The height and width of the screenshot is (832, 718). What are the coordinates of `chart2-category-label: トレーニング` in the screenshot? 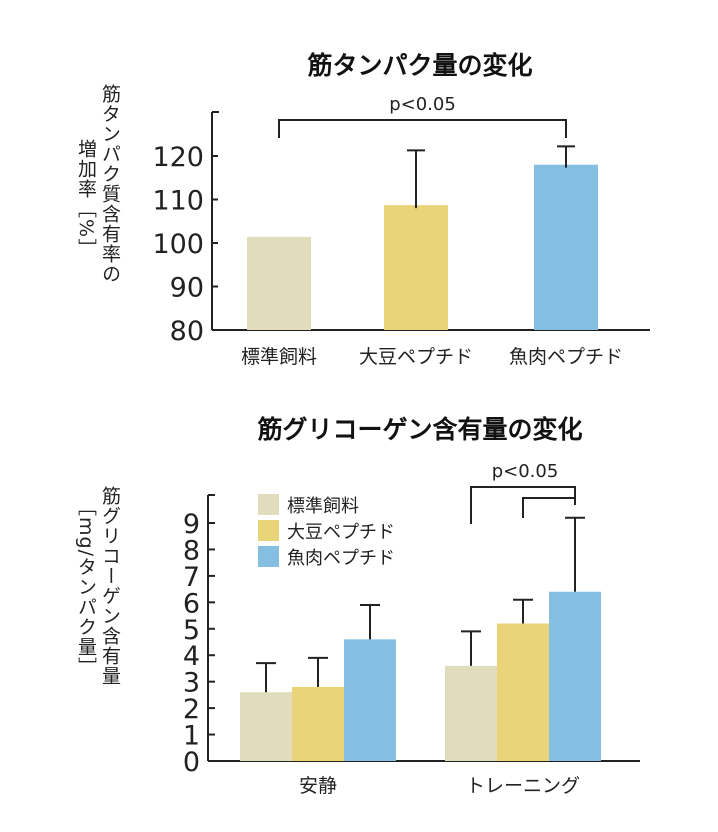 It's located at (523, 786).